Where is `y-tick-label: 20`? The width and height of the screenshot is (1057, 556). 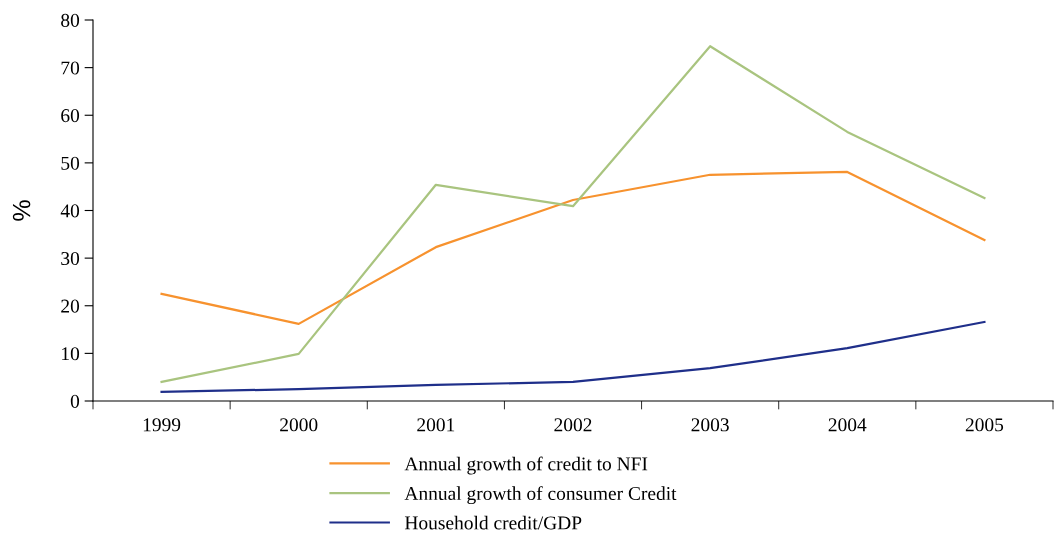
y-tick-label: 20 is located at coordinates (70, 306).